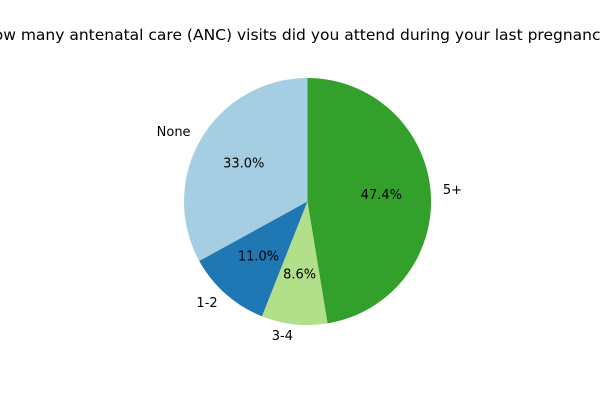  Describe the element at coordinates (174, 132) in the screenshot. I see `slice-label-none: None` at that location.